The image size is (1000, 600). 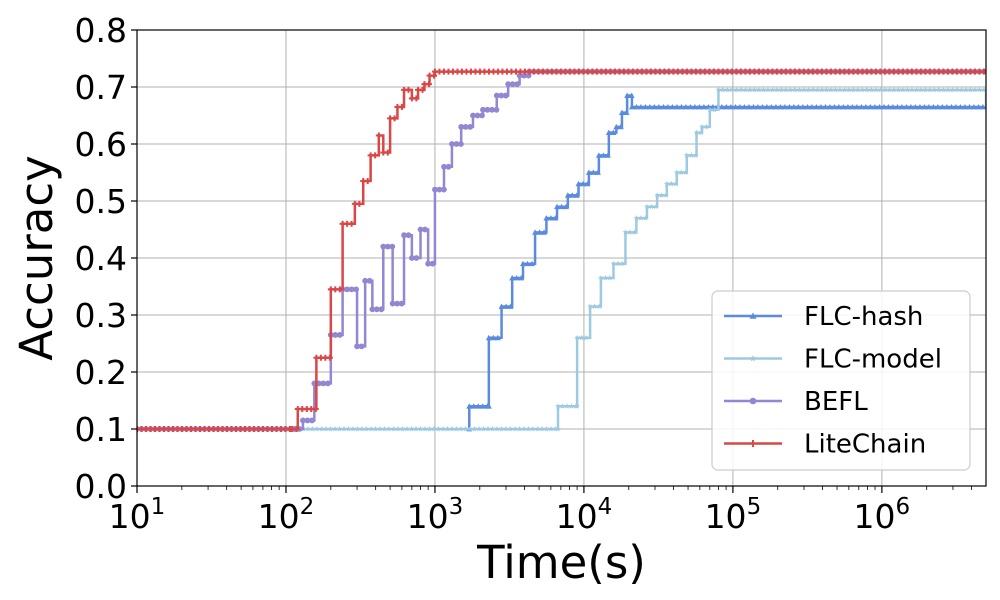 What do you see at coordinates (101, 315) in the screenshot?
I see `y-tick-label: 0.3` at bounding box center [101, 315].